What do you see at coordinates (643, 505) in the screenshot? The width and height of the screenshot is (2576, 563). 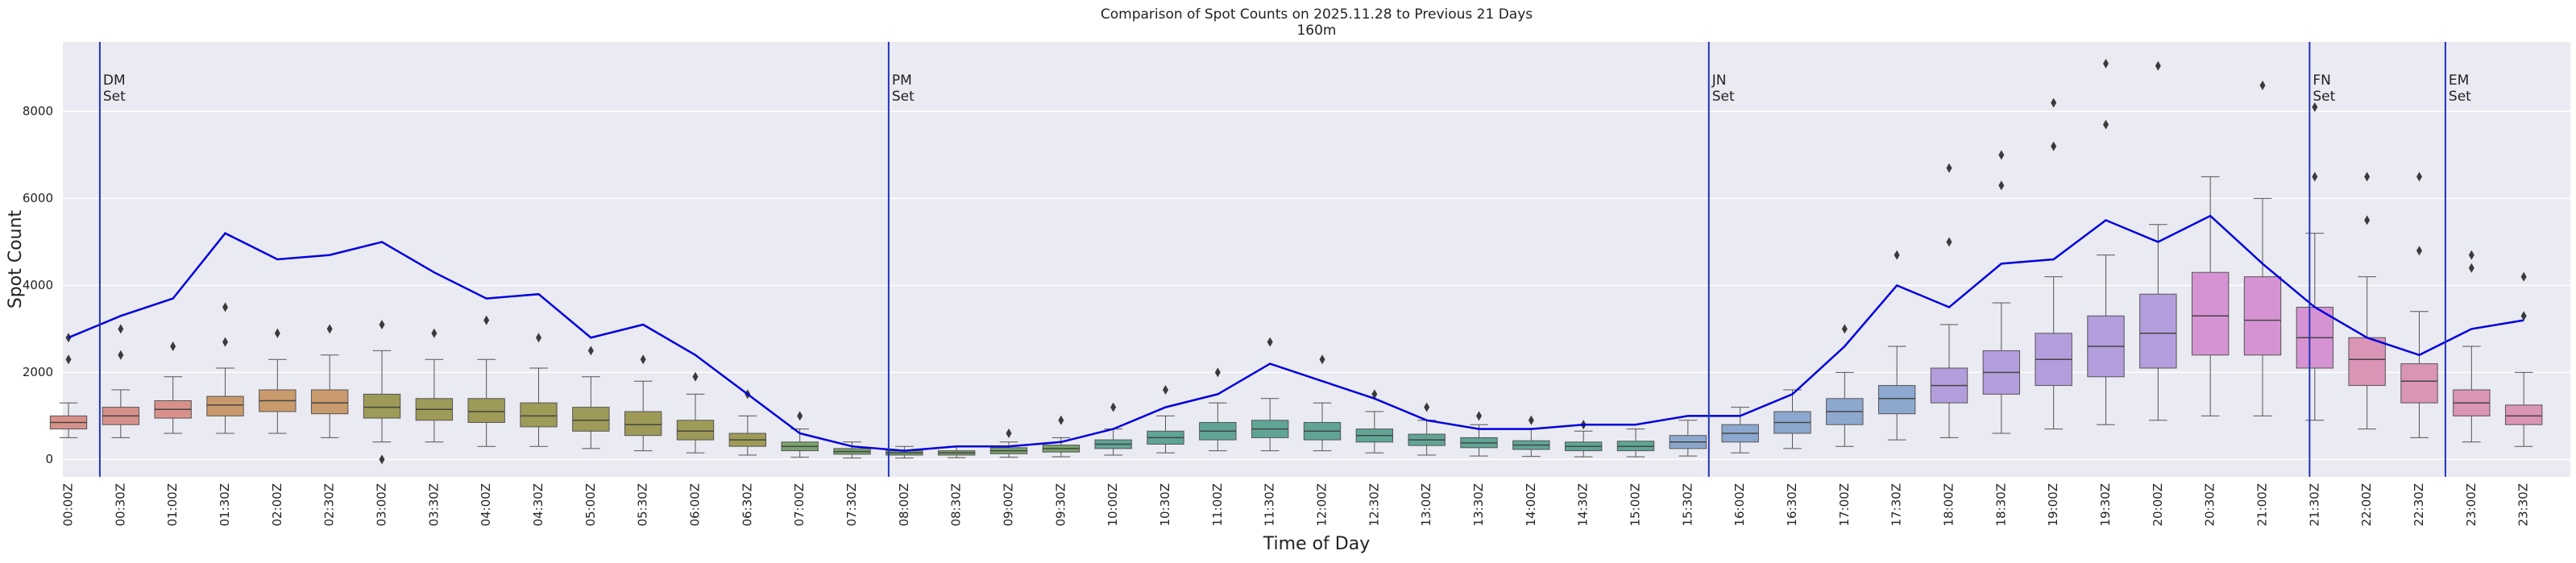 I see `x-tick-label: 05:30Z` at bounding box center [643, 505].